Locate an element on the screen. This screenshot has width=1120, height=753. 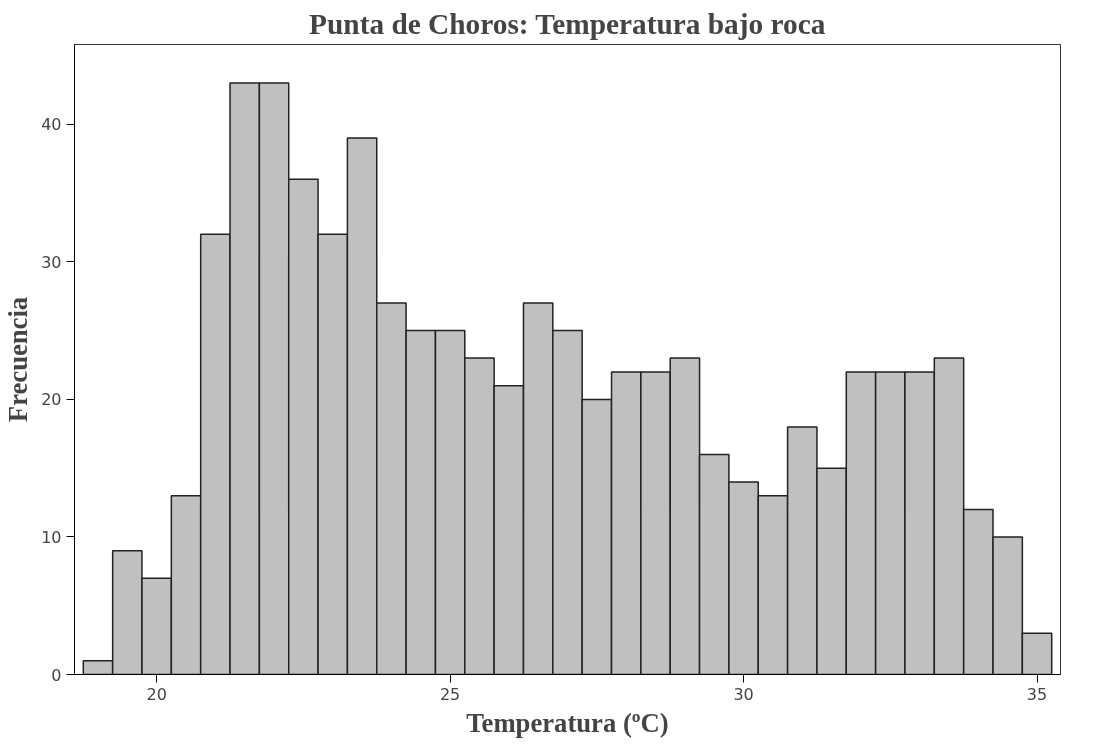
y-tick-label: 20 is located at coordinates (51, 400).